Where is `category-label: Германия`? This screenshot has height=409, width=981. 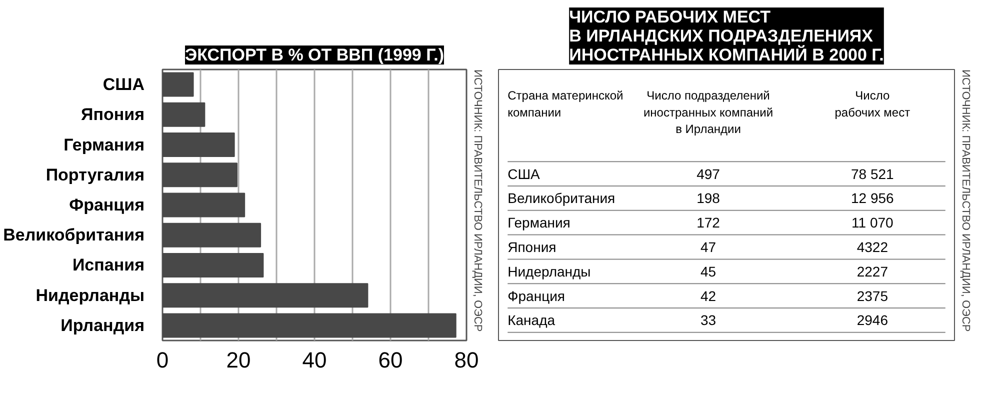 category-label: Германия is located at coordinates (539, 222).